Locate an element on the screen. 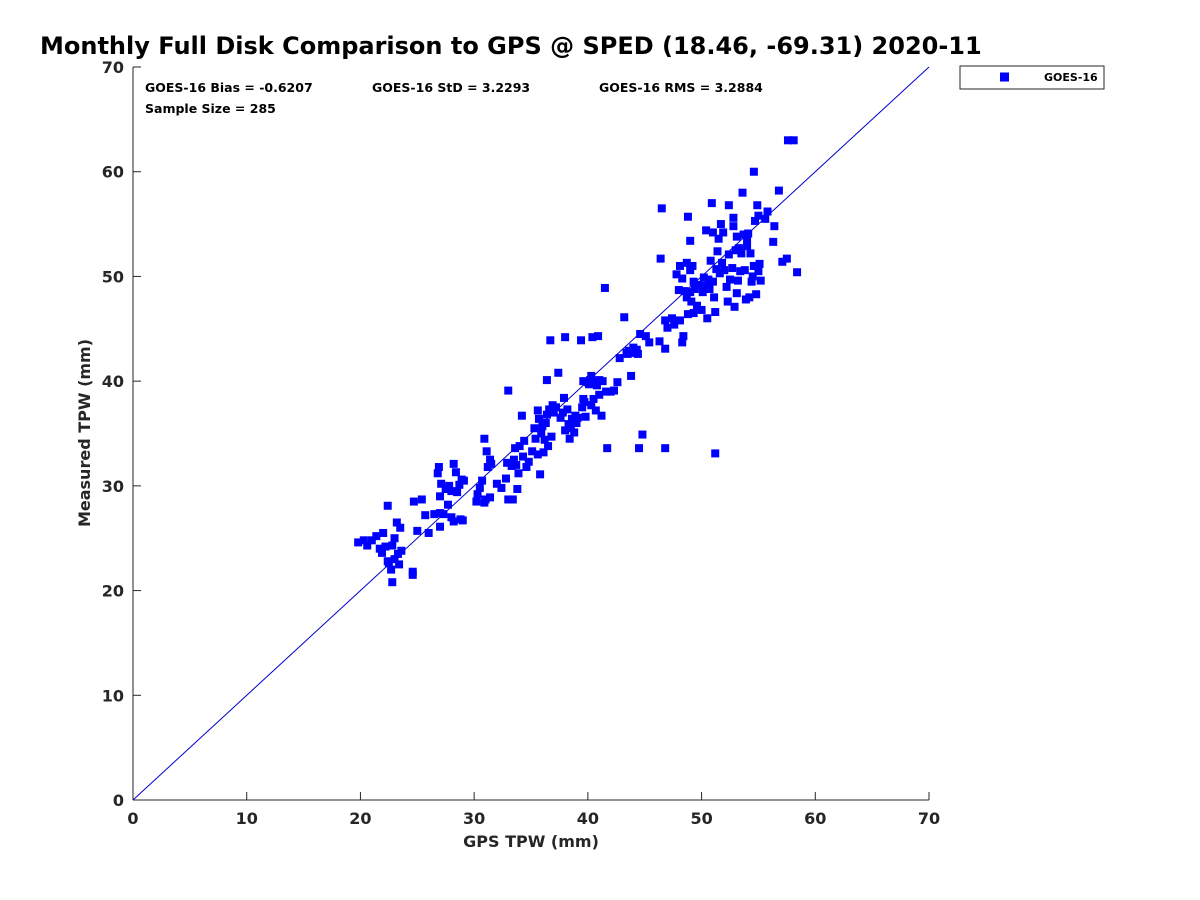 The width and height of the screenshot is (1200, 900). y-tick-label: 30 is located at coordinates (113, 486).